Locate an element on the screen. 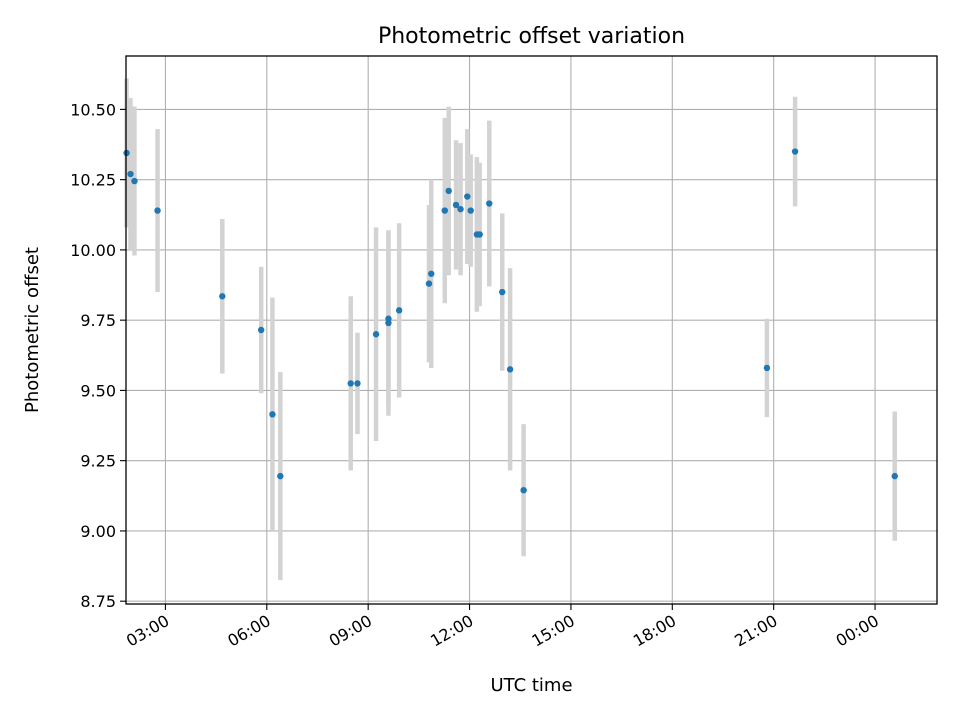 The width and height of the screenshot is (960, 720). y-tick-label: 9.25 is located at coordinates (98, 461).